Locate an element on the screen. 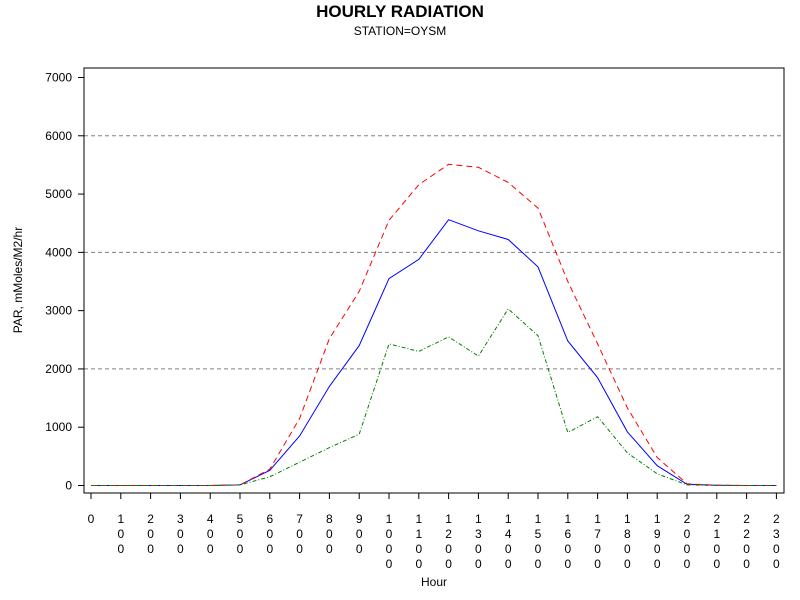  x-axis-label: Hour is located at coordinates (434, 582).